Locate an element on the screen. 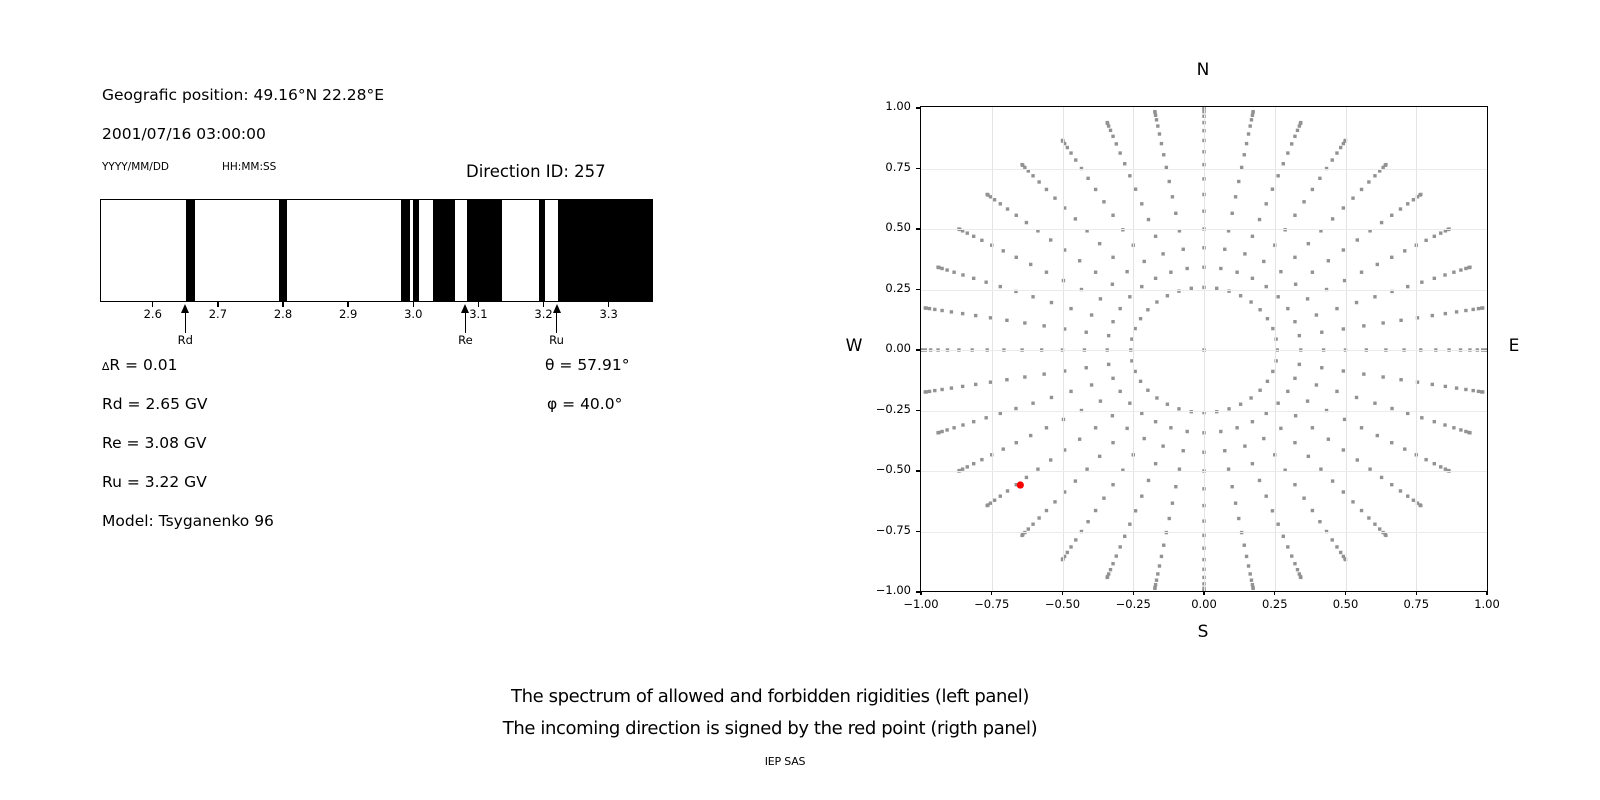  rigidity-tick-label: 3.1 is located at coordinates (478, 314).